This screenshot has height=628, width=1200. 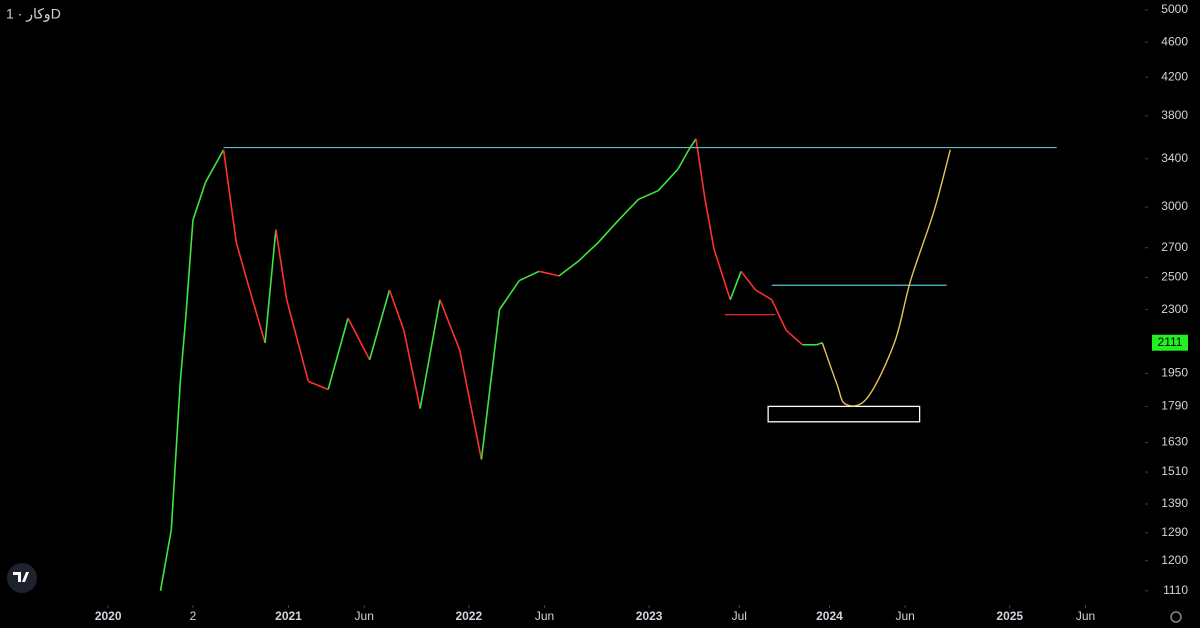 I want to click on y-tick-label: 1110, so click(x=1175, y=590).